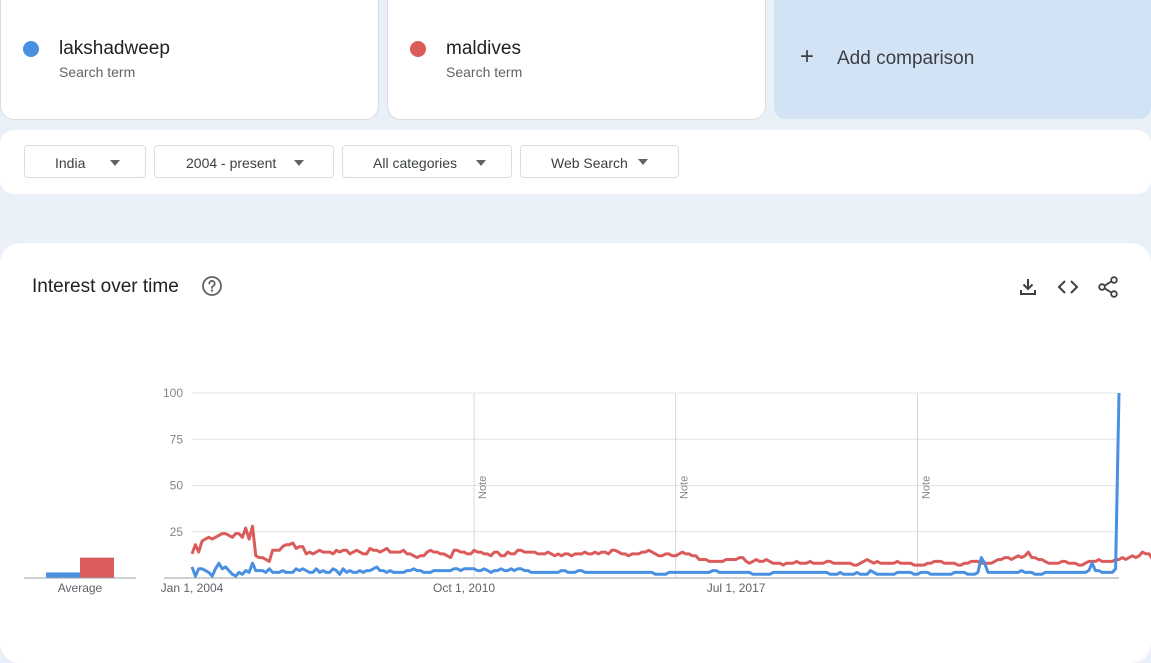  Describe the element at coordinates (31, 49) in the screenshot. I see `series-color-dot-lakshadweep` at that location.